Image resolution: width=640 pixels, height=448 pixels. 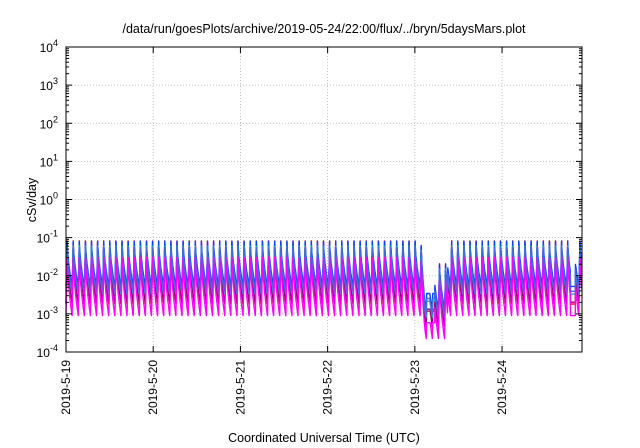 I want to click on y-tick-label: 10⁻³, so click(x=47, y=313).